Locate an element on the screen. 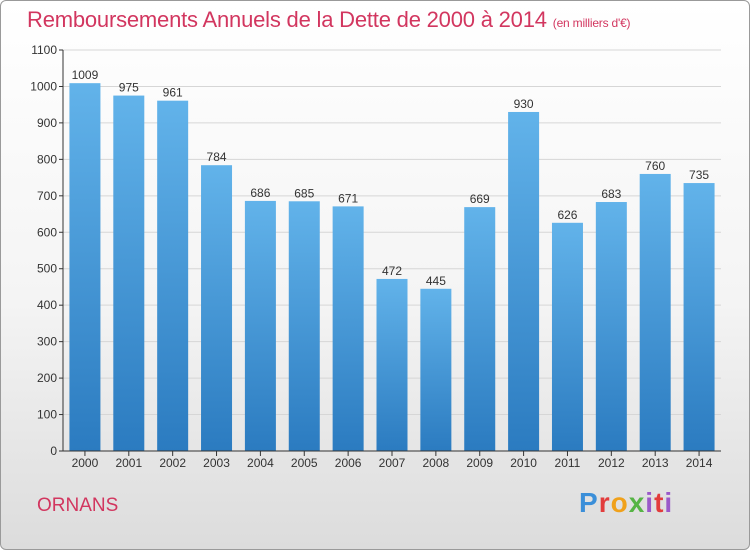 The image size is (750, 550). x-tick-label: 2003 is located at coordinates (216, 463).